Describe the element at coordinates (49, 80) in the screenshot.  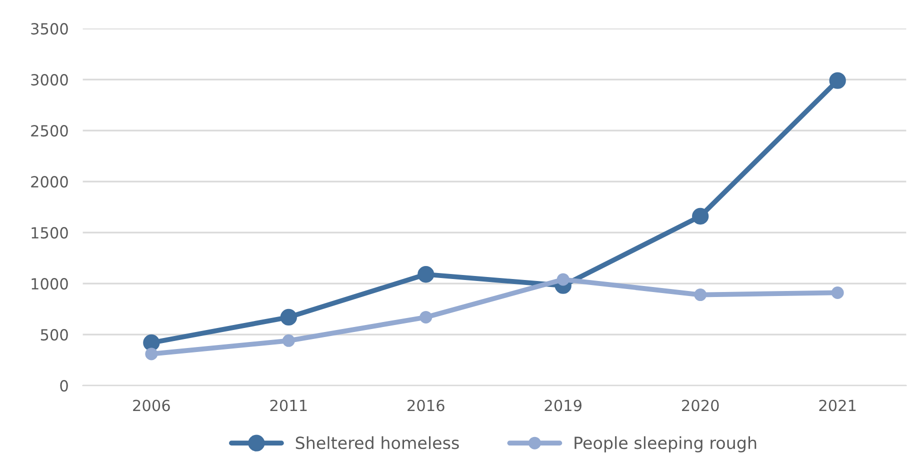
I see `y-tick-label: 3000` at that location.